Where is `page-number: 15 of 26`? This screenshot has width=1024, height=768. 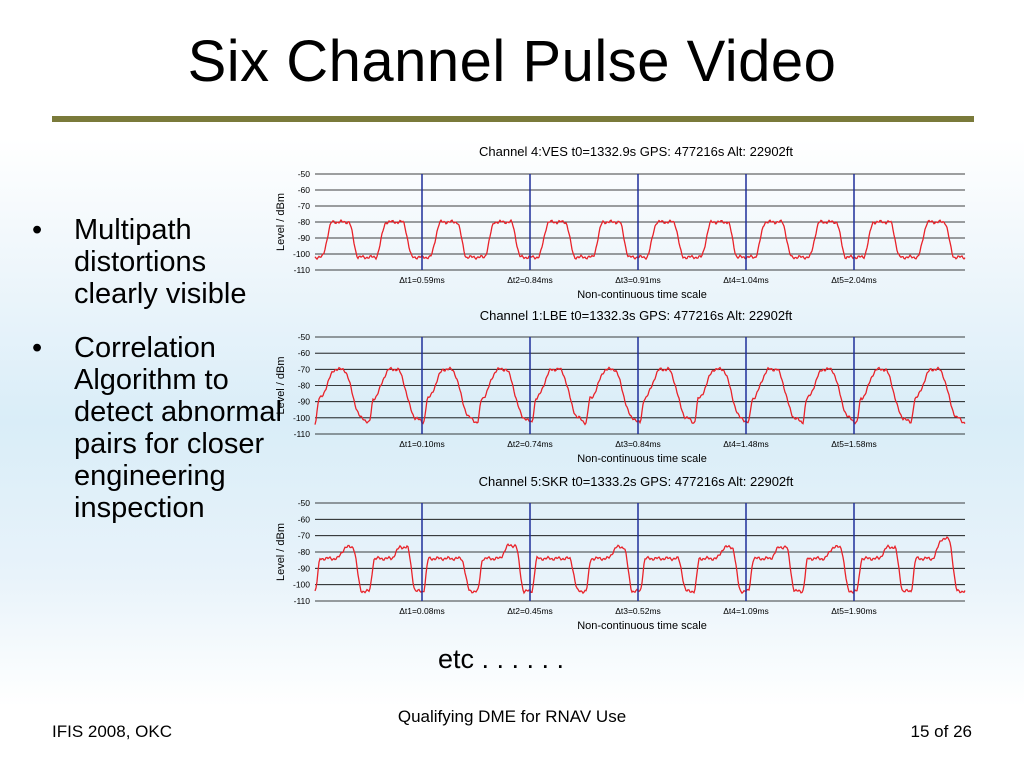
page-number: 15 of 26 is located at coordinates (941, 731).